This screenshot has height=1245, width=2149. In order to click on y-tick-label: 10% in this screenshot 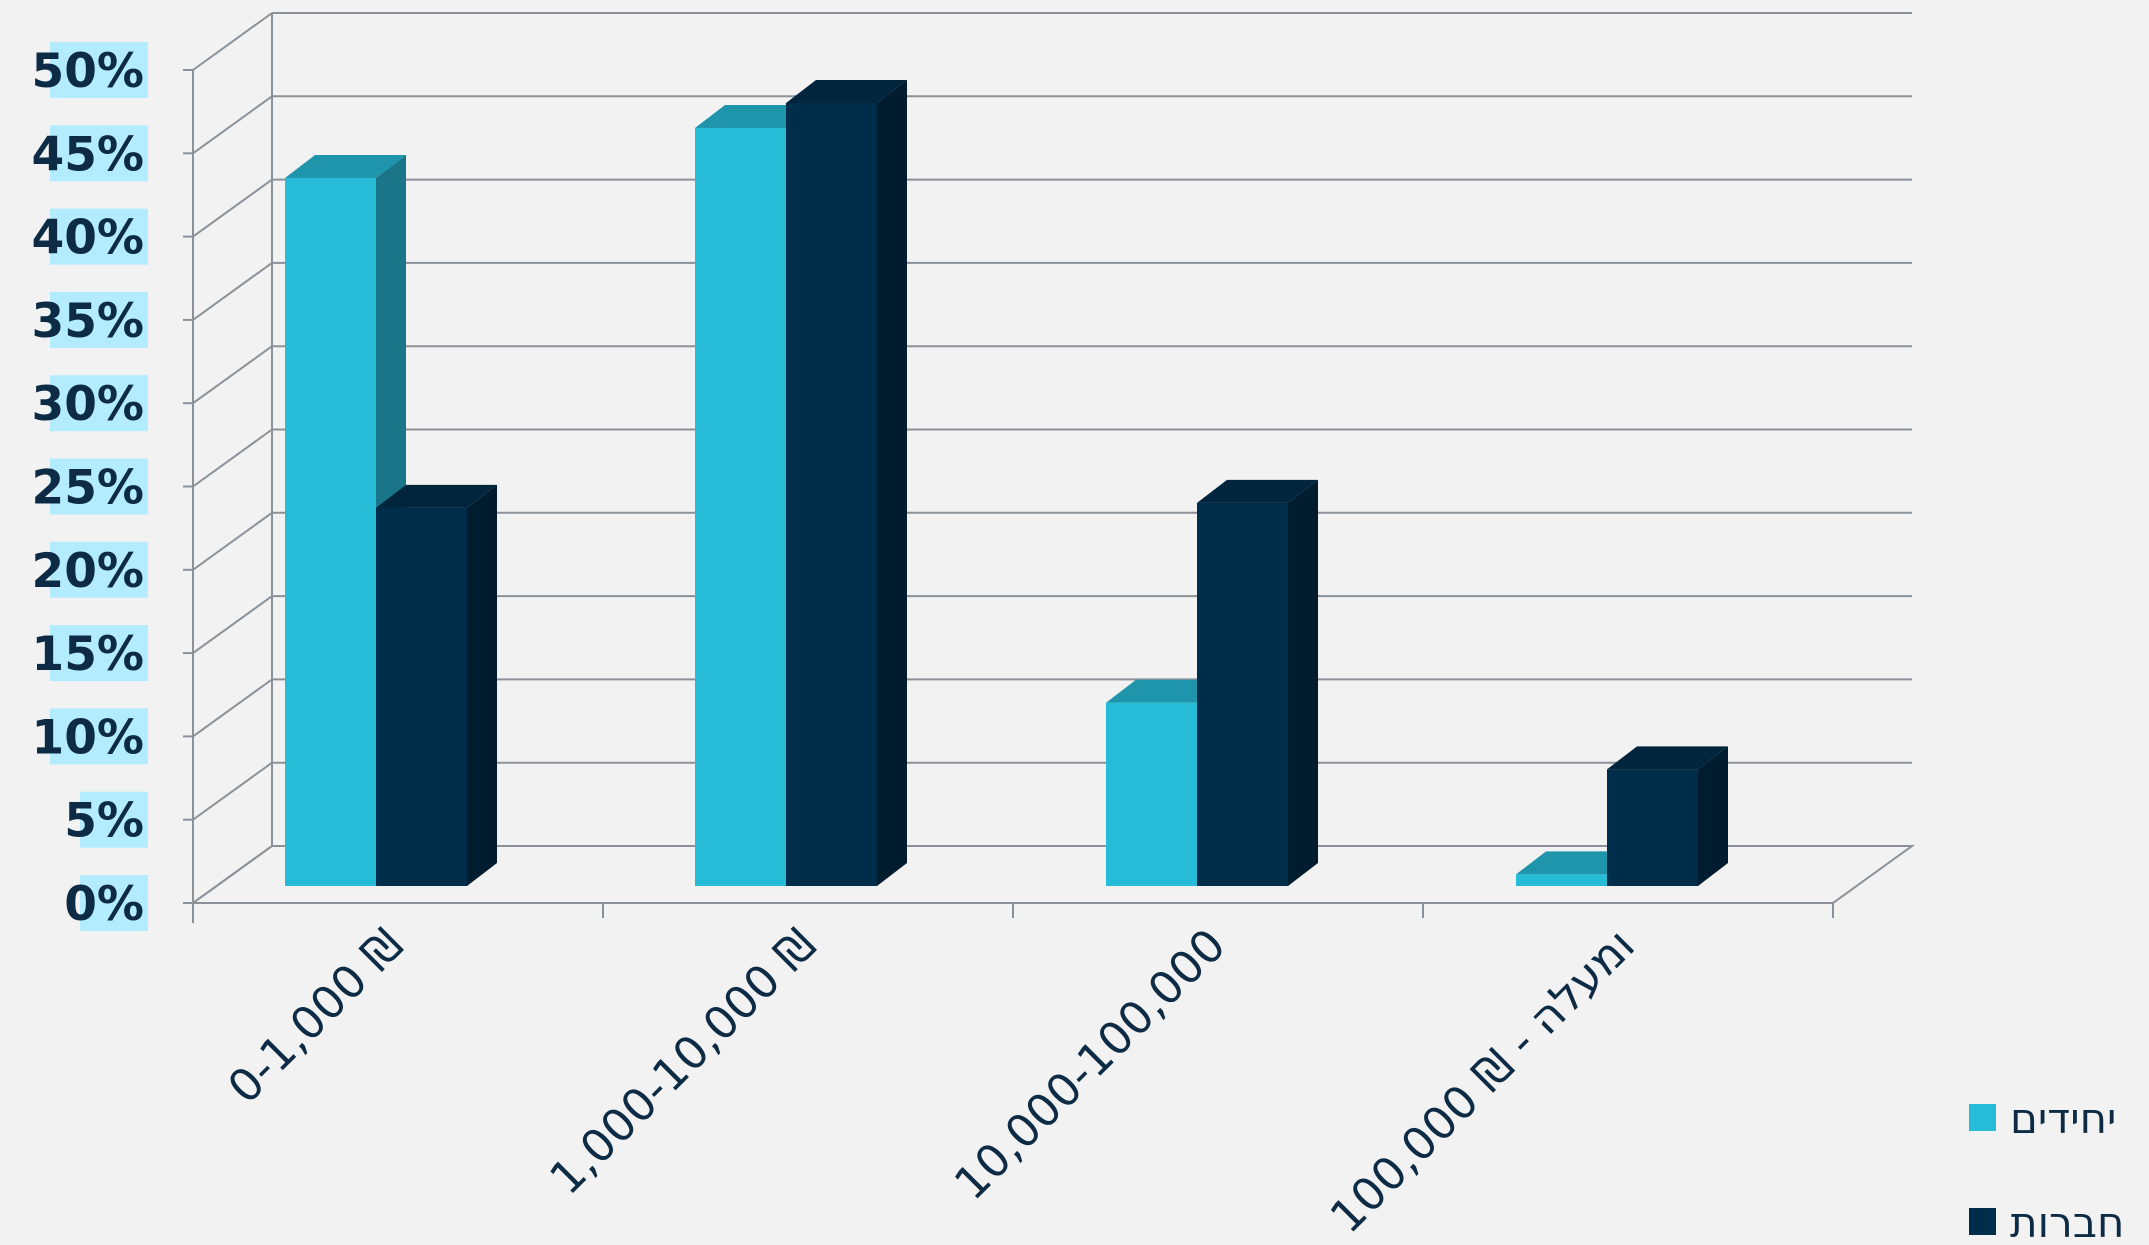, I will do `click(88, 737)`.